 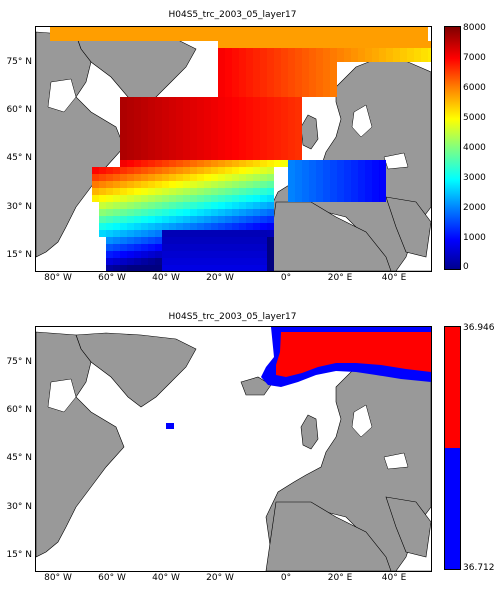 What do you see at coordinates (166, 278) in the screenshot?
I see `xtick-top-40w: 40° W` at bounding box center [166, 278].